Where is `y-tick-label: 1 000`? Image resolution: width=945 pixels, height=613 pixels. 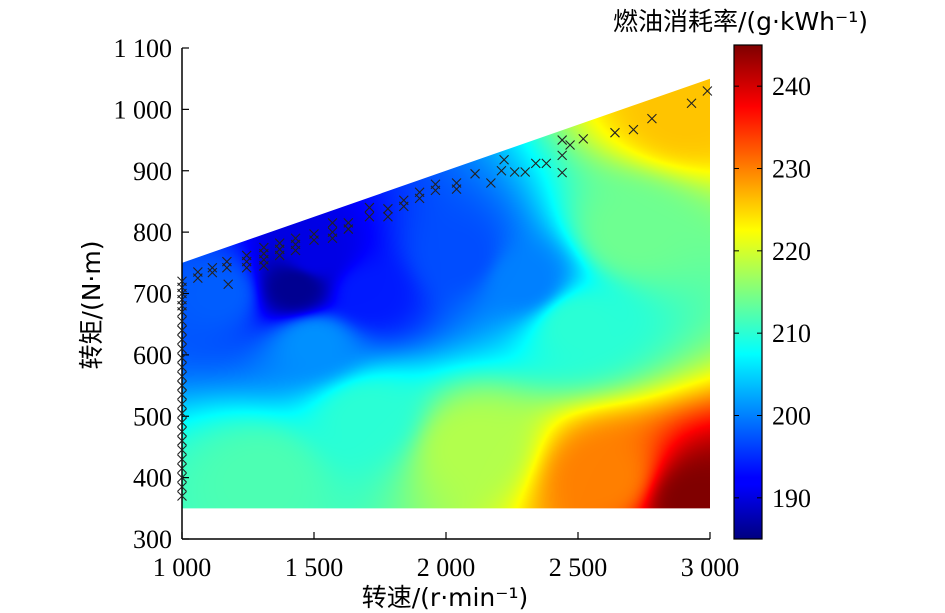 y-tick-label: 1 000 is located at coordinates (143, 109).